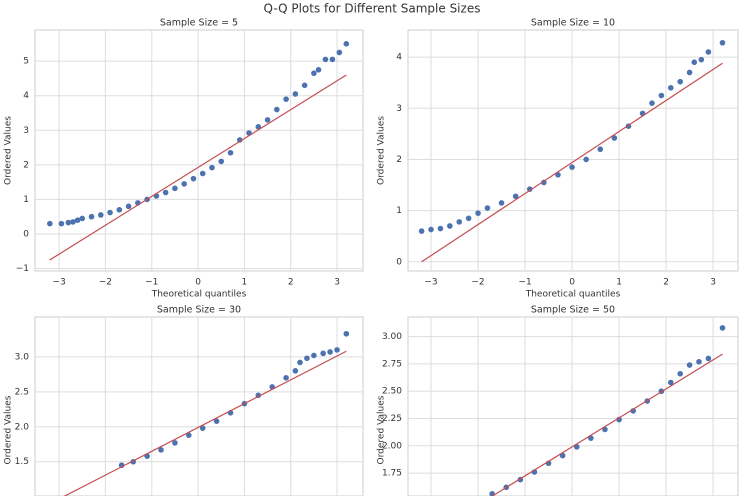  I want to click on x-tick-label: −1, so click(151, 283).